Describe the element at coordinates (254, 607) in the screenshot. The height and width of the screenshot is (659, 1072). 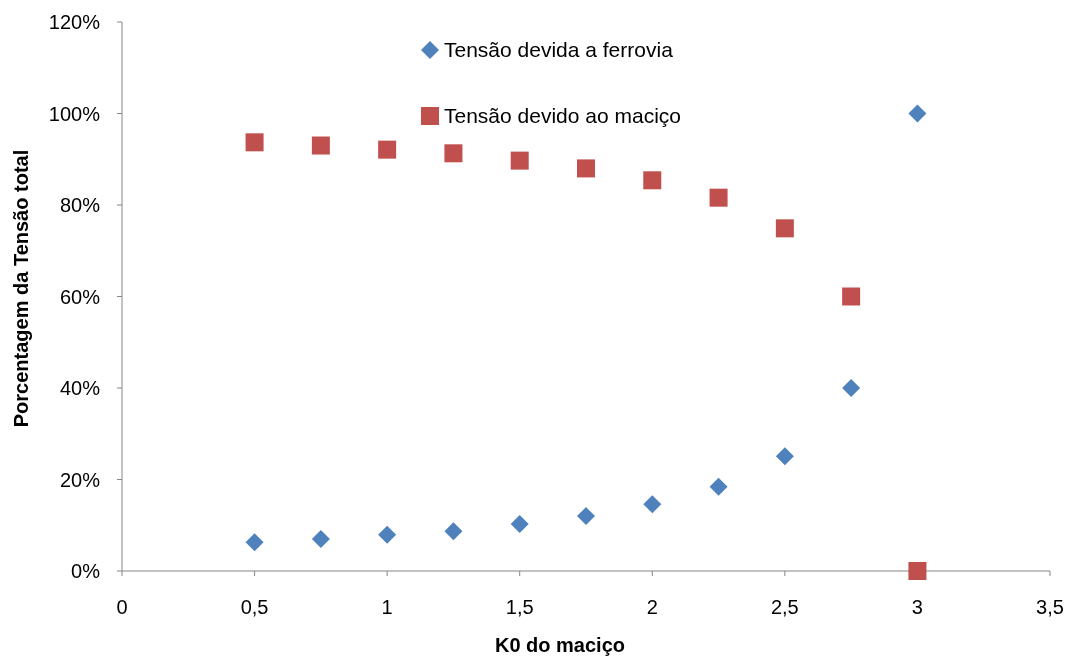
I see `x-tick-label: 0,5` at that location.